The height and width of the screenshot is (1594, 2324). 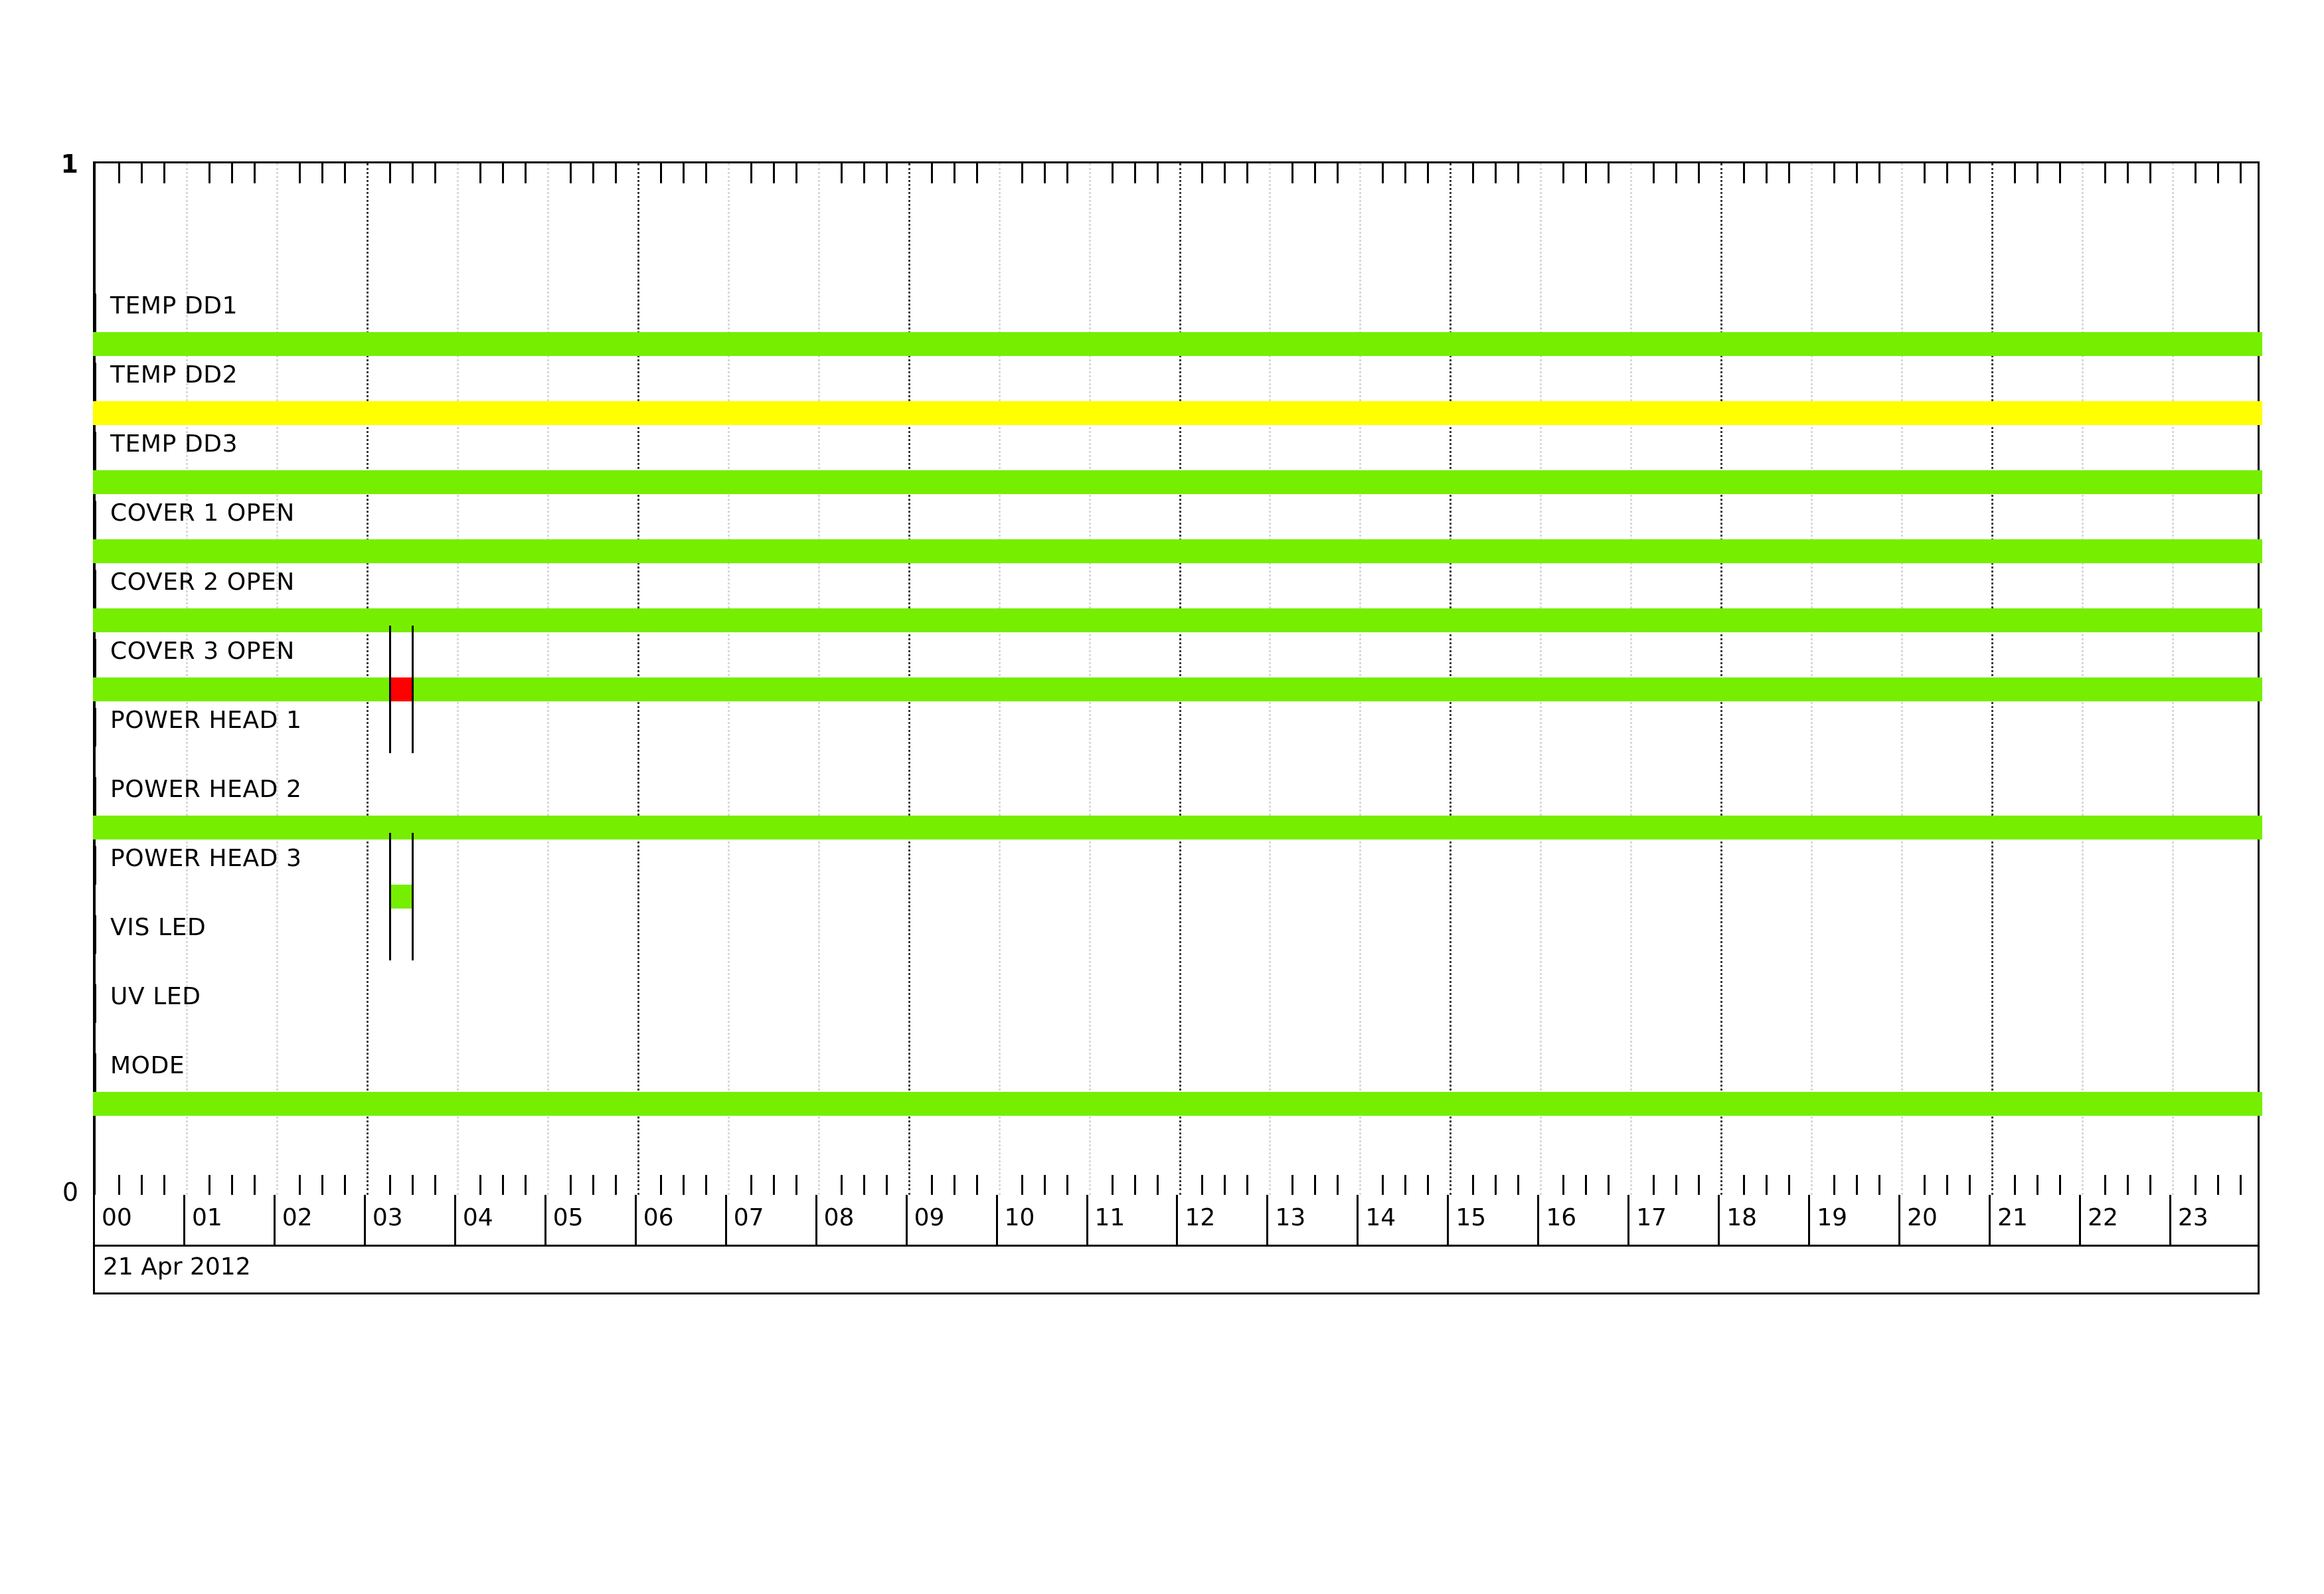 What do you see at coordinates (1178, 324) in the screenshot?
I see `channel-row: TEMP DD1` at bounding box center [1178, 324].